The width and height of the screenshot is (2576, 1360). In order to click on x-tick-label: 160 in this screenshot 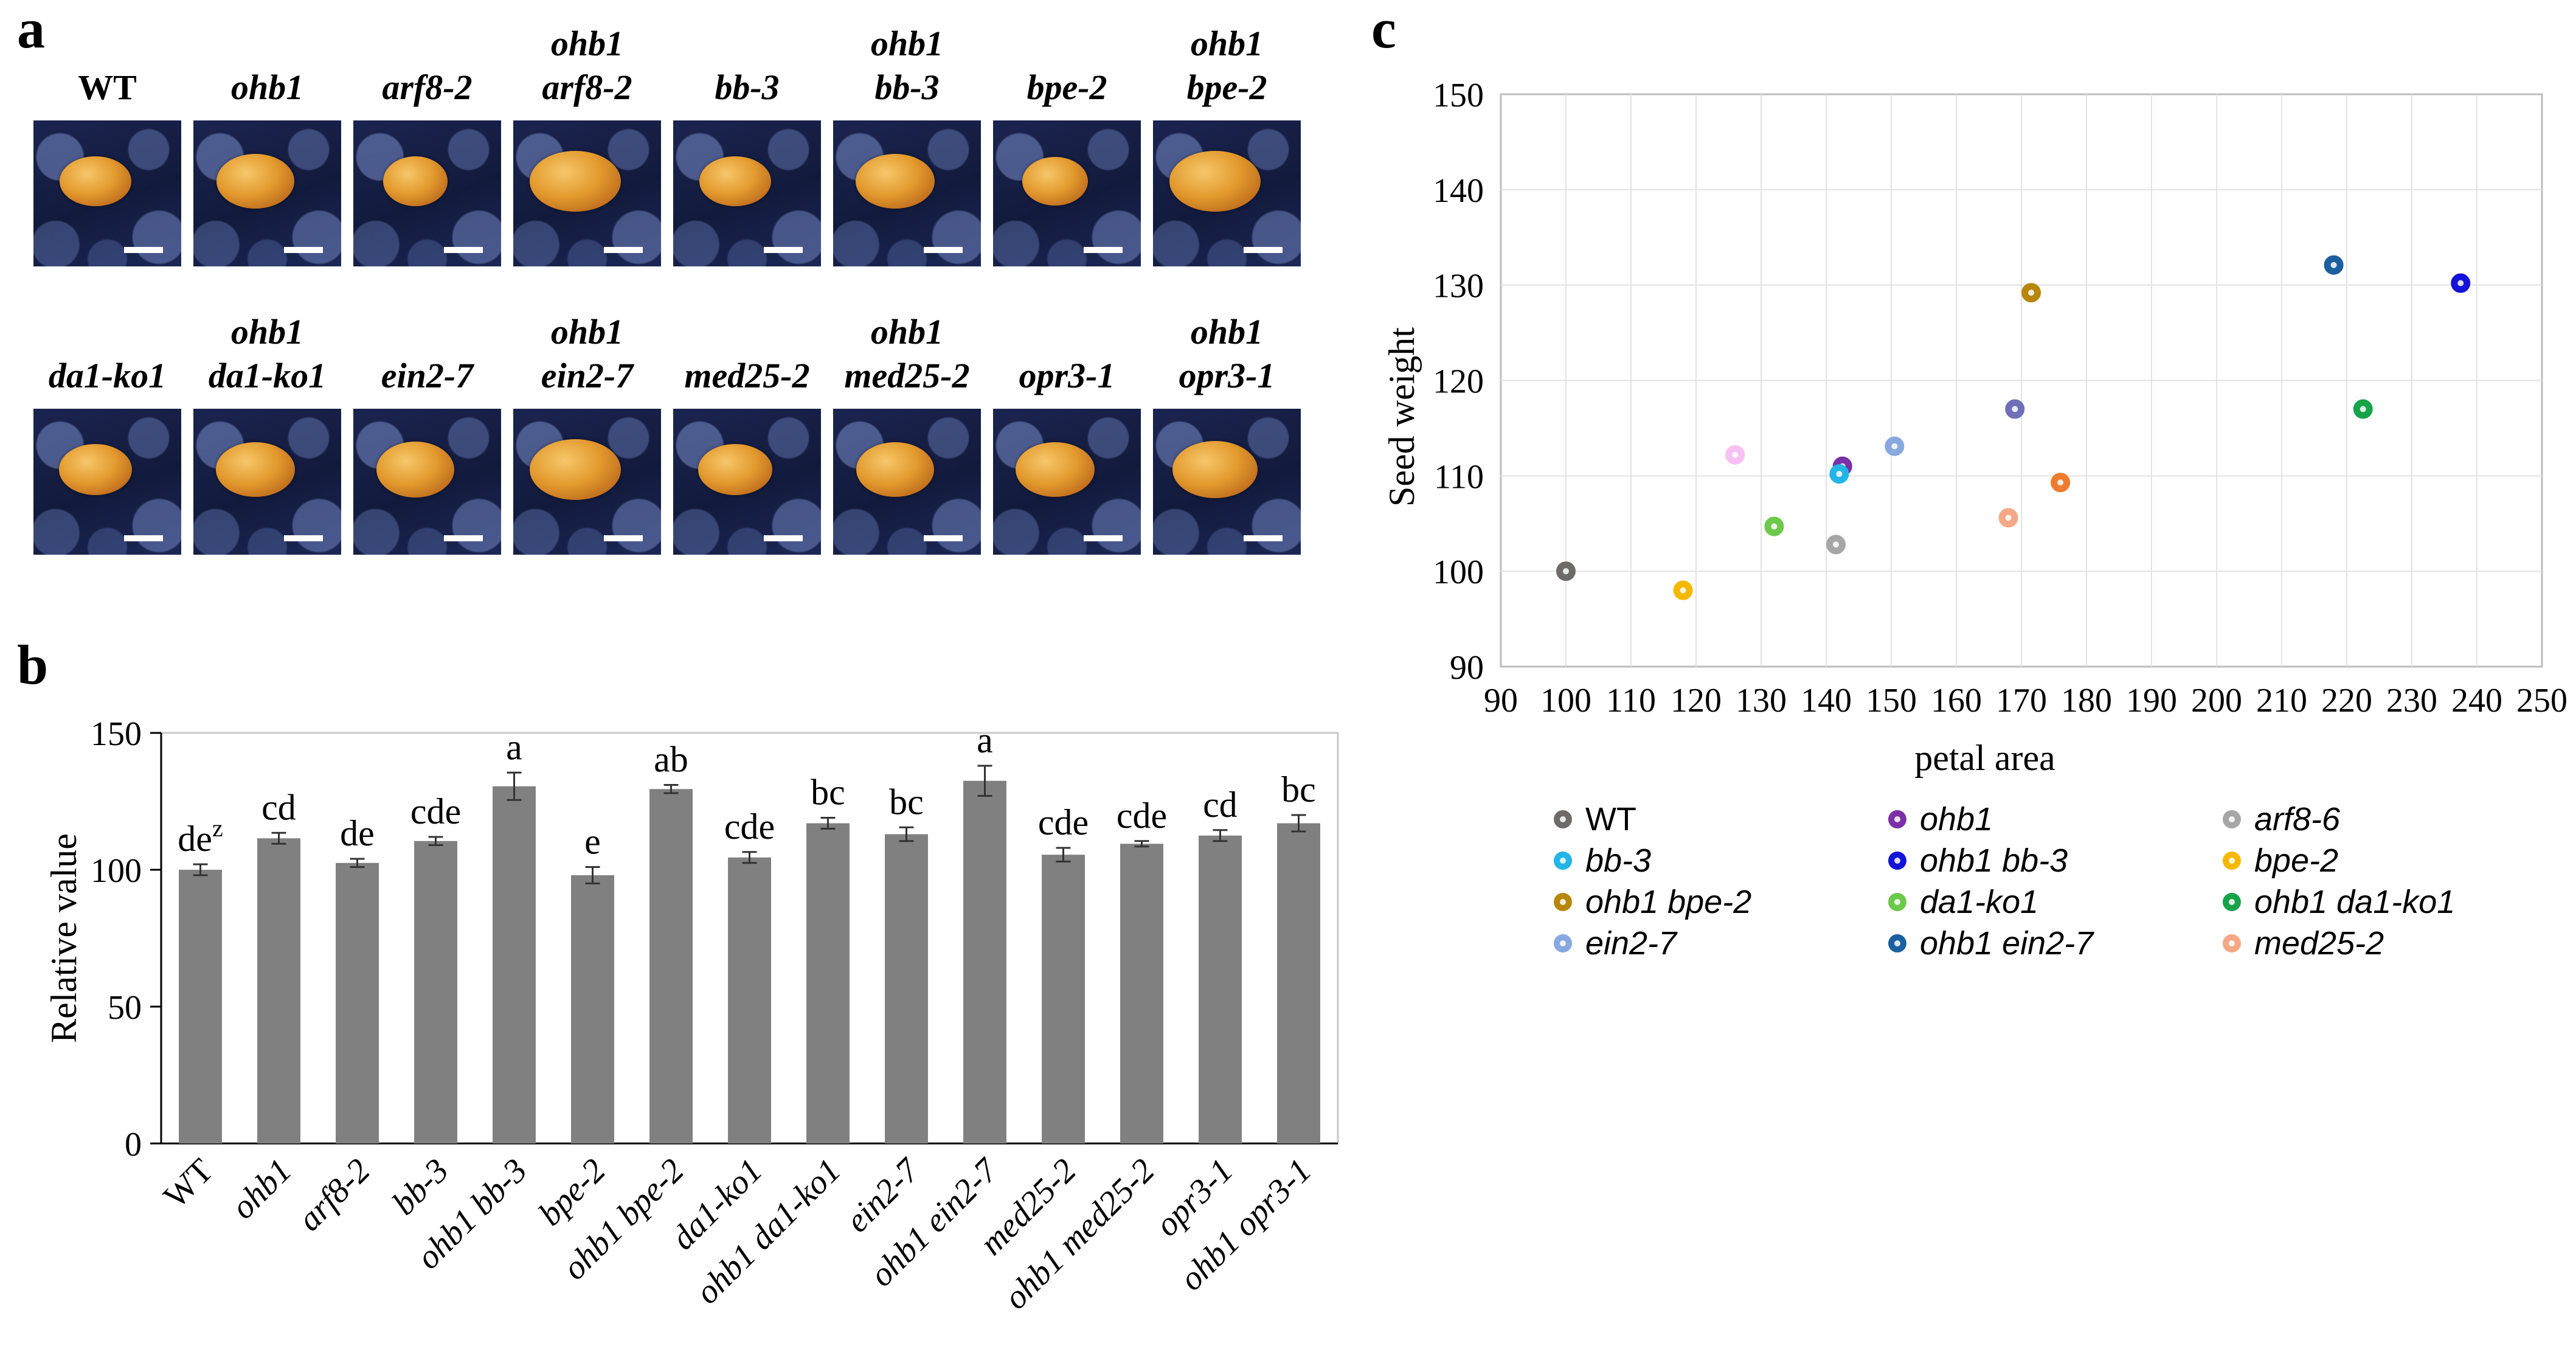, I will do `click(1956, 701)`.